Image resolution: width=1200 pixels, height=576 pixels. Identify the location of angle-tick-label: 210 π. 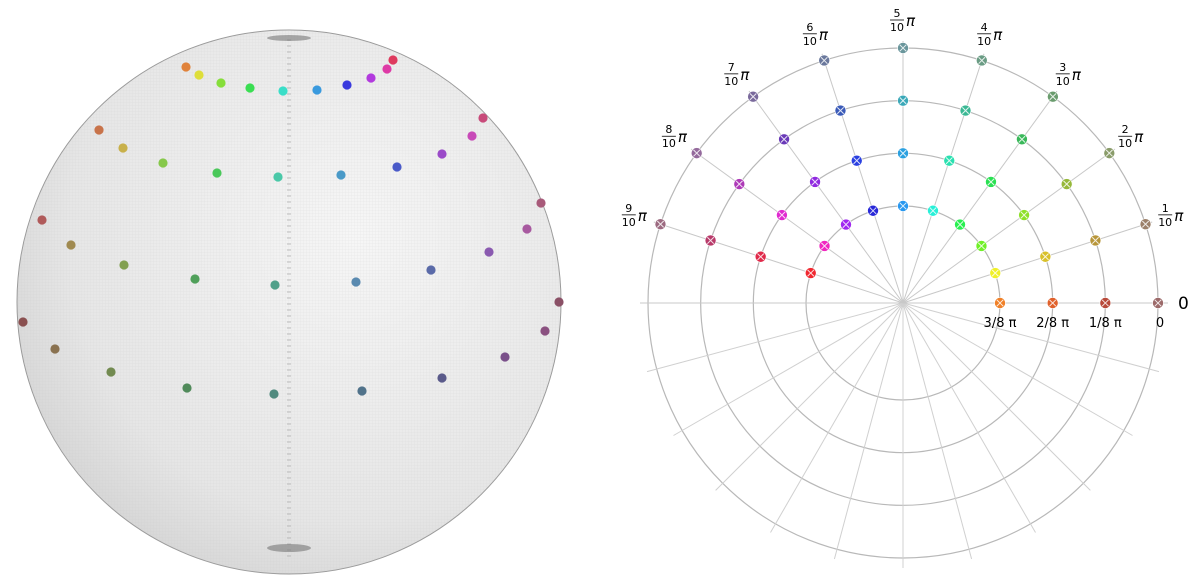
(1131, 136).